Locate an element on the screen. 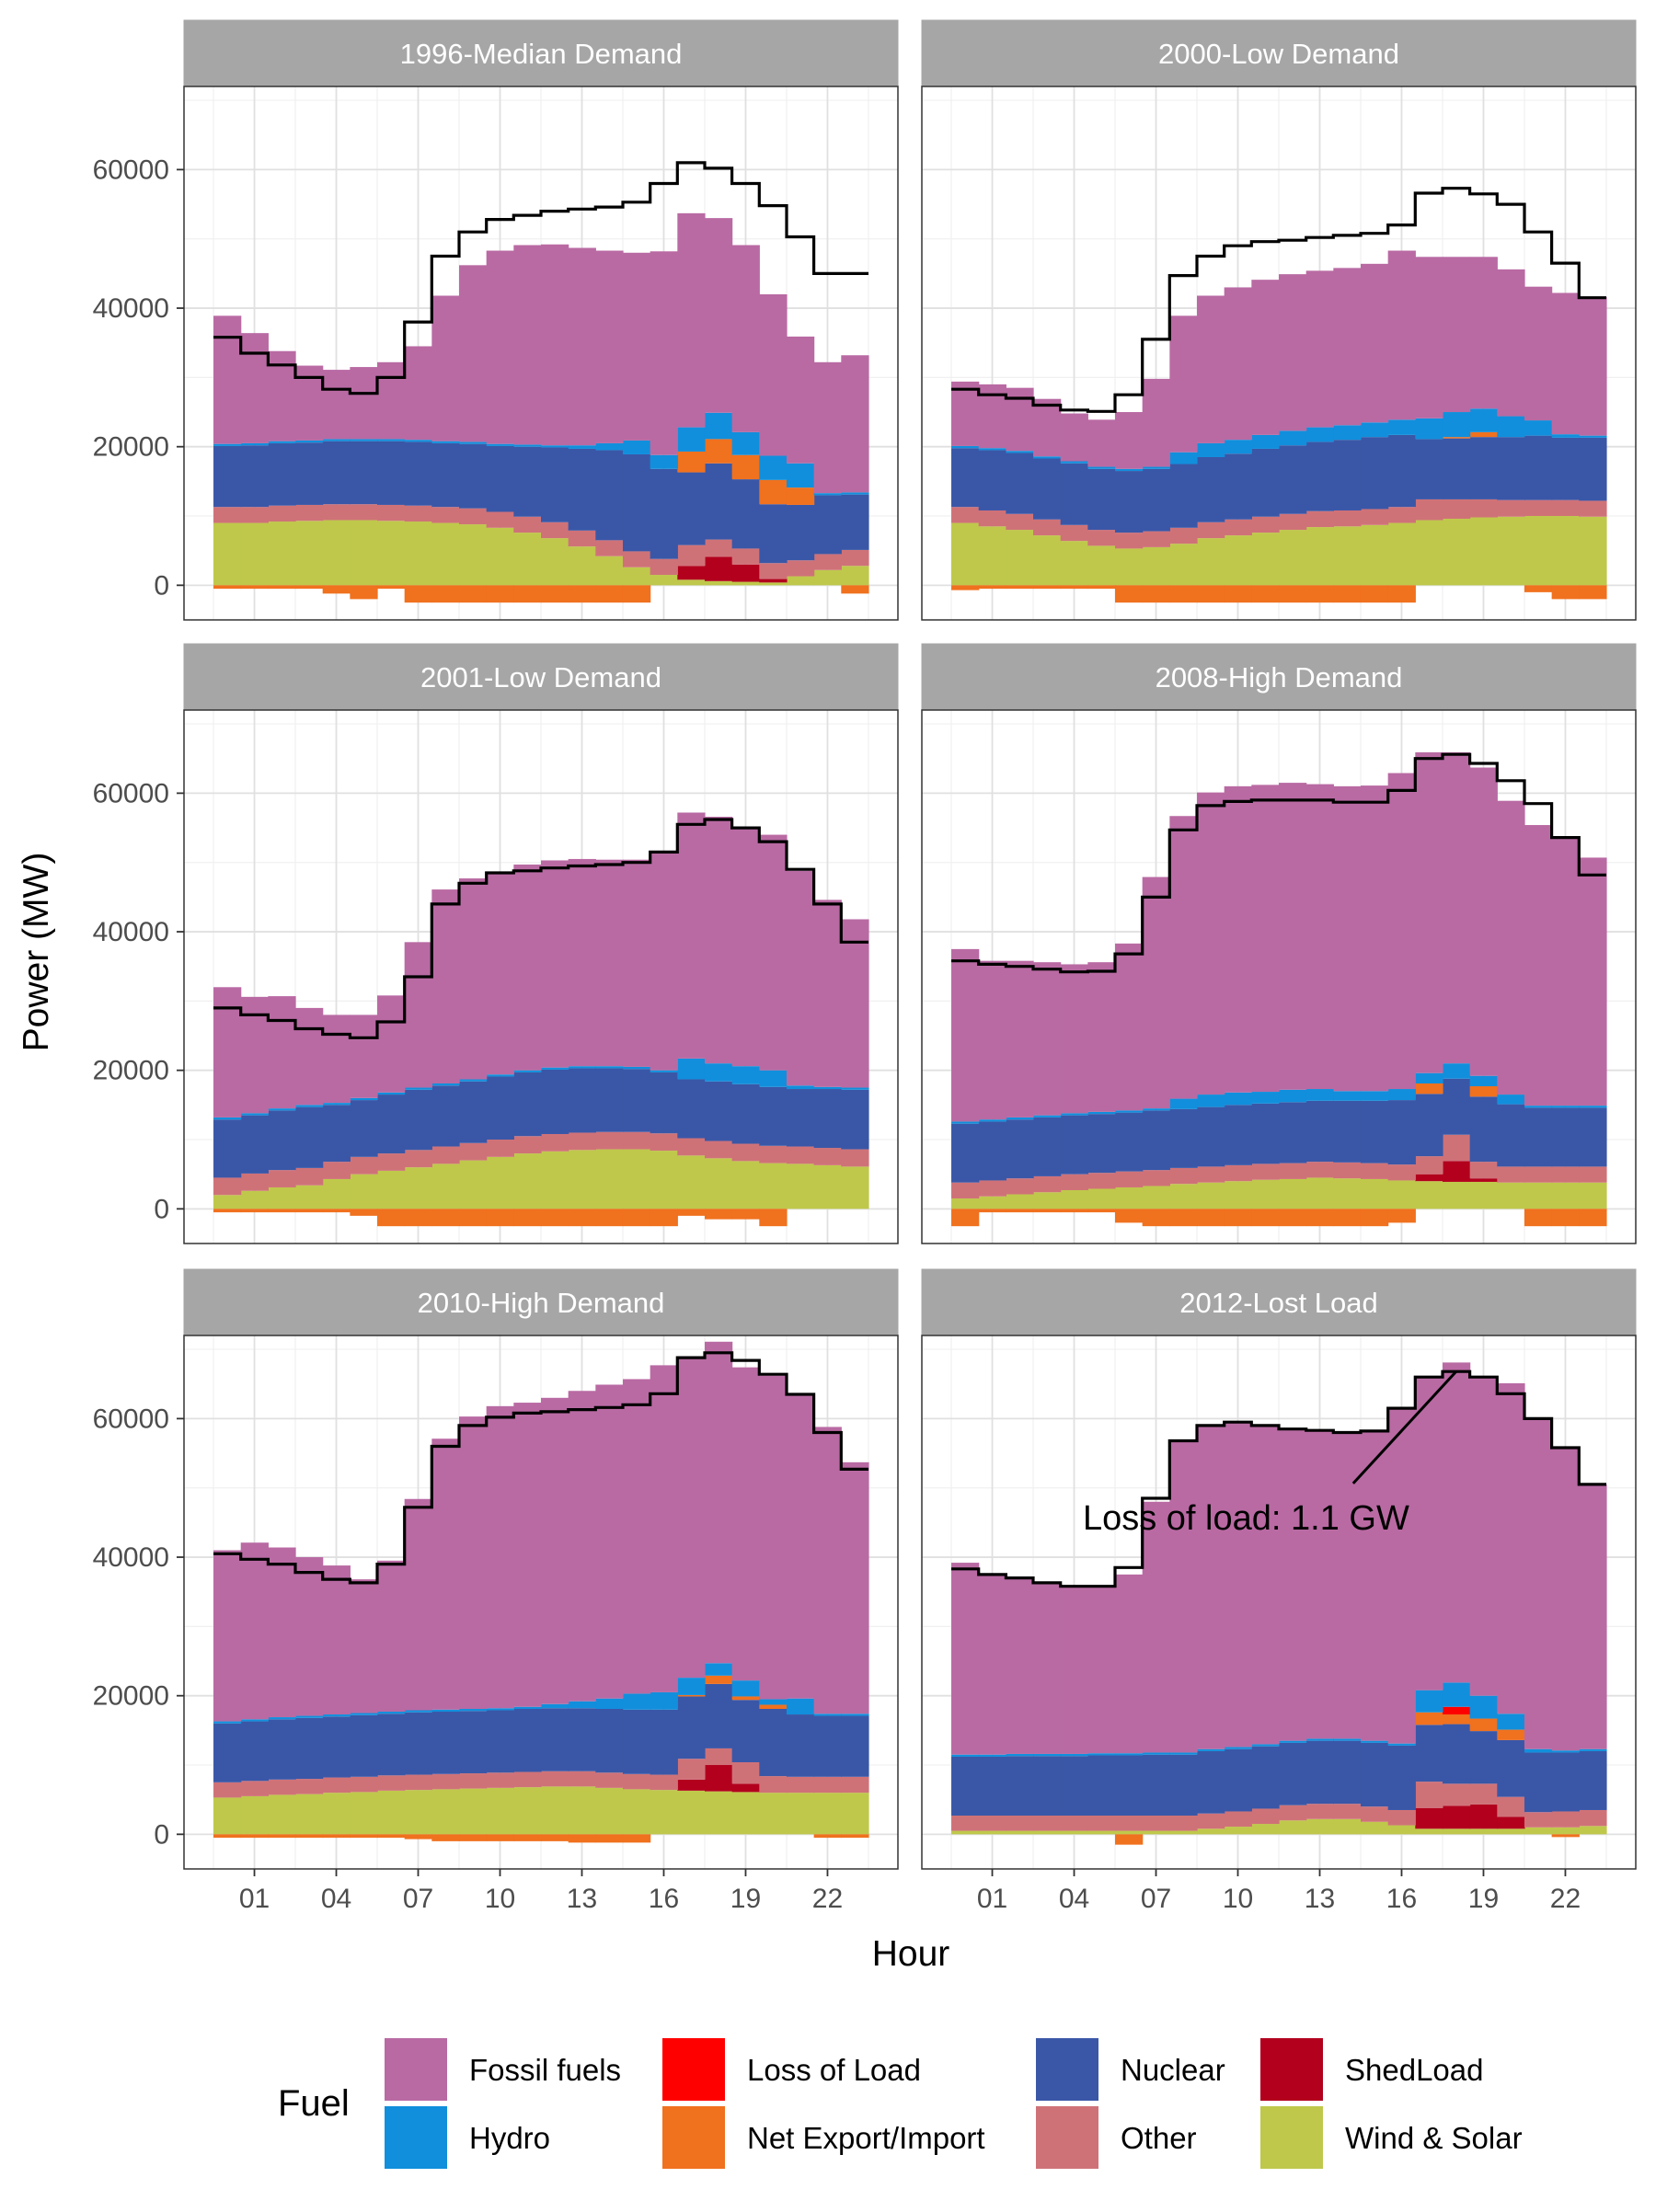  x-axis-title: Hour is located at coordinates (911, 1954).